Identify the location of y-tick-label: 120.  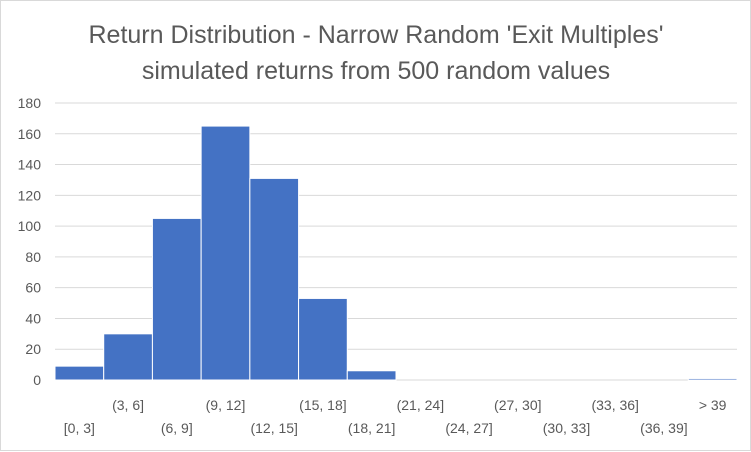
(30, 195).